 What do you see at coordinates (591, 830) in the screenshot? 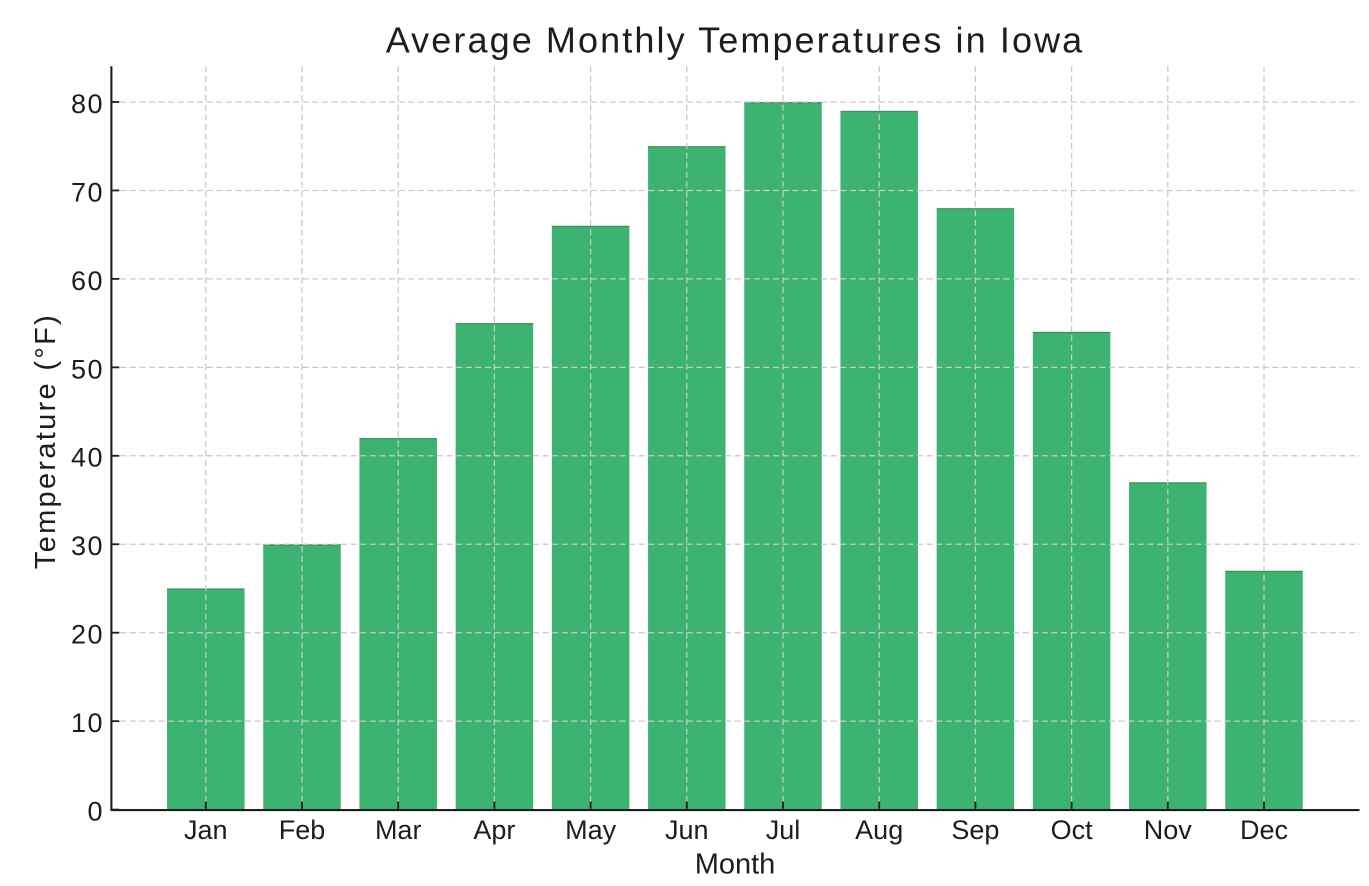
I see `svg-text: May` at bounding box center [591, 830].